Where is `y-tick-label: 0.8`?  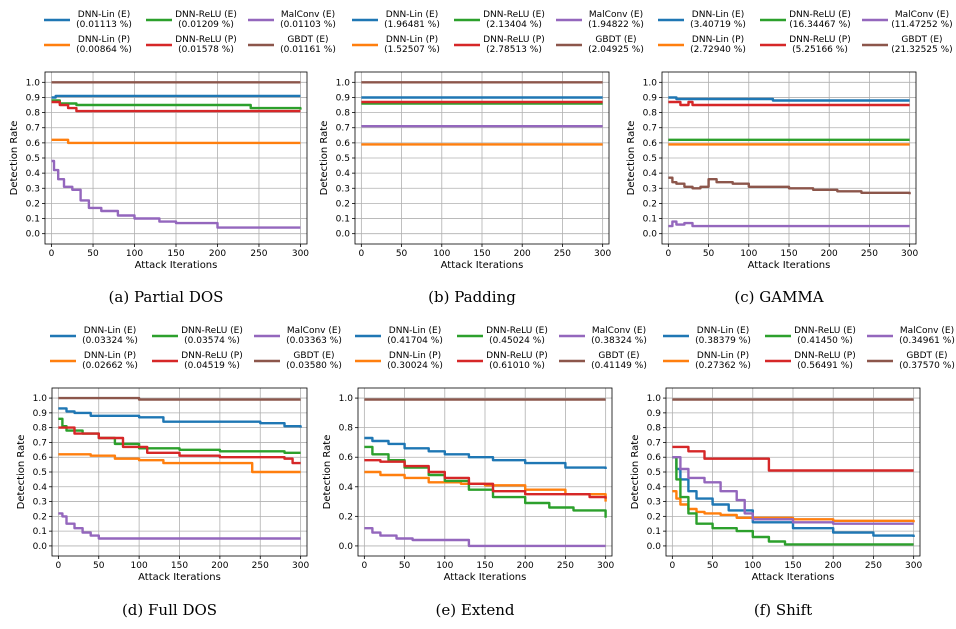 y-tick-label: 0.8 is located at coordinates (33, 114).